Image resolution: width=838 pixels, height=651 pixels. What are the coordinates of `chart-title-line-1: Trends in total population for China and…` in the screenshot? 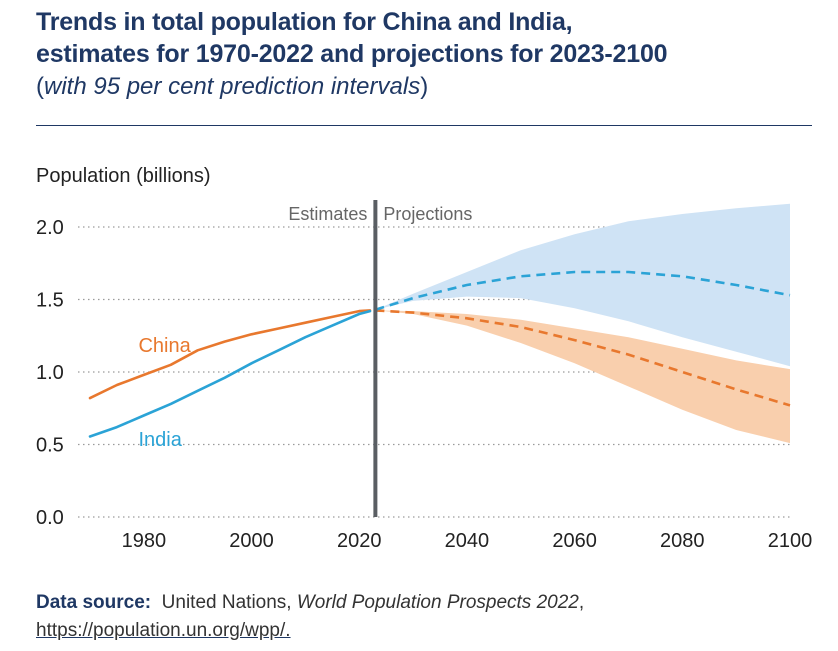 It's located at (304, 22).